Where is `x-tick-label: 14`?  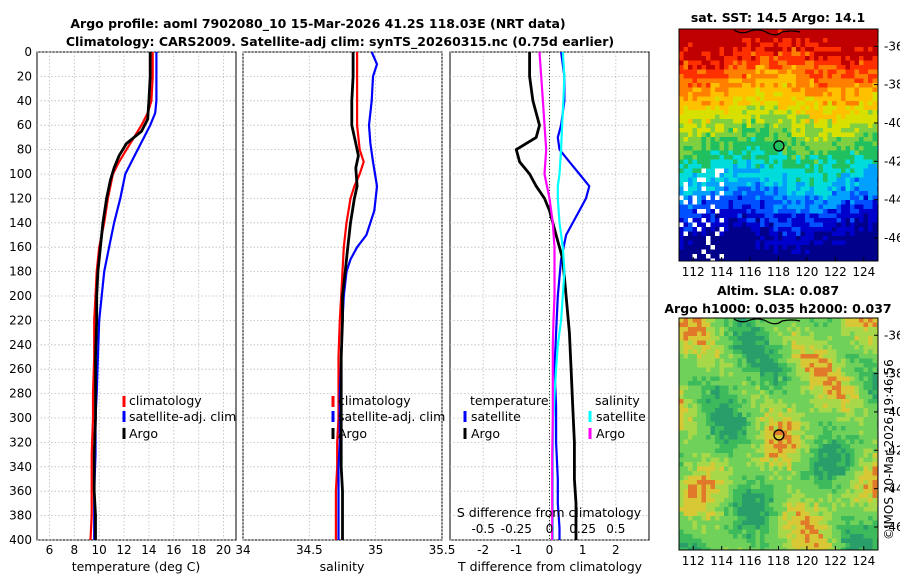
x-tick-label: 14 is located at coordinates (148, 550).